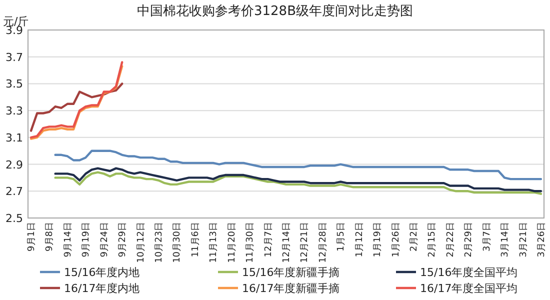 The image size is (550, 300). Describe the element at coordinates (14, 191) in the screenshot. I see `y-tick-label: 2.7` at that location.